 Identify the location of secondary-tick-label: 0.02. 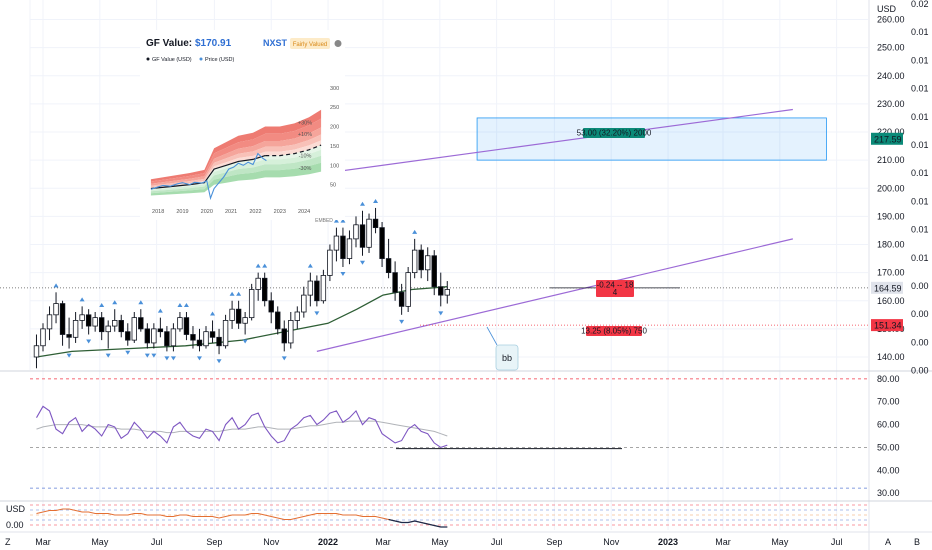
(920, 4).